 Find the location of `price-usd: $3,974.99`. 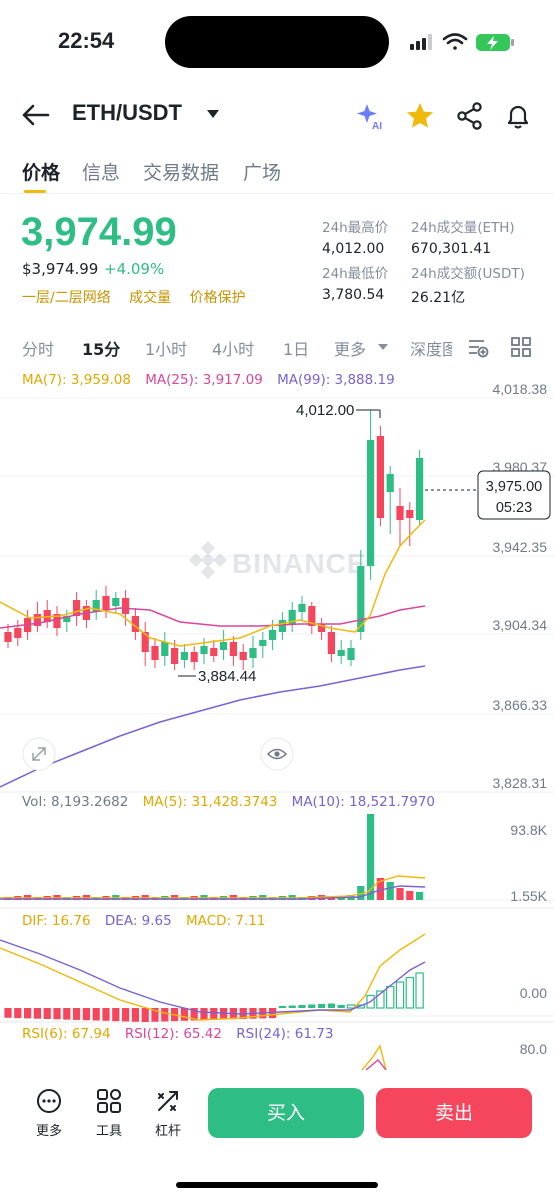

price-usd: $3,974.99 is located at coordinates (60, 269).